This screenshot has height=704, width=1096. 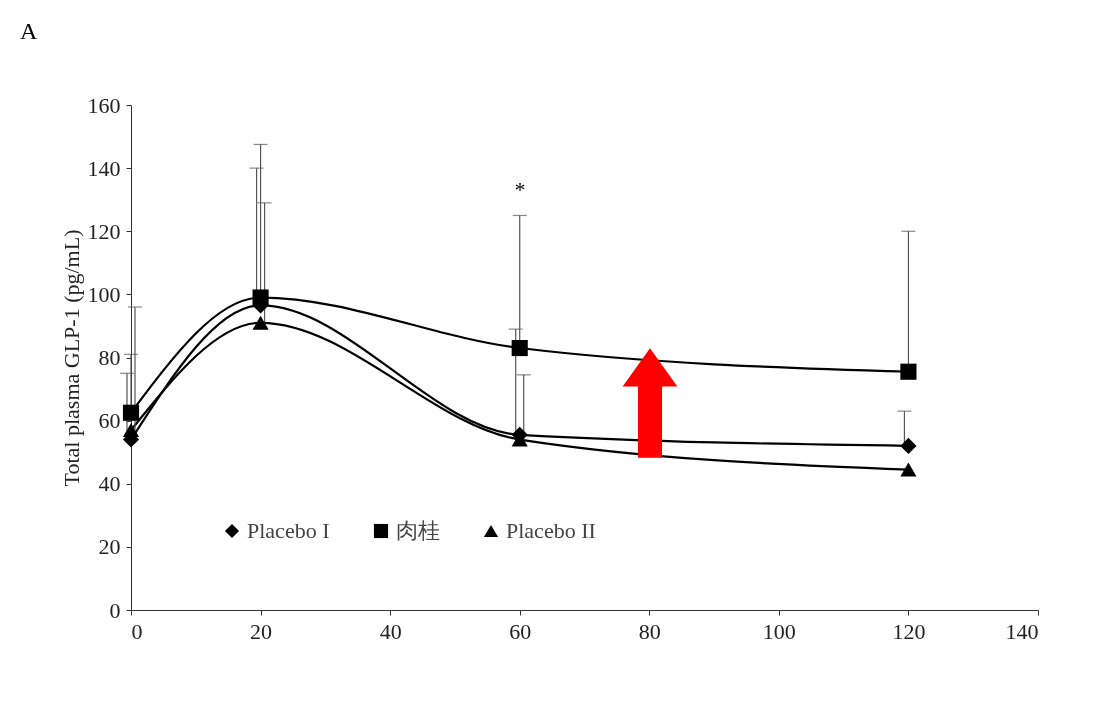 What do you see at coordinates (649, 631) in the screenshot?
I see `x-tick-label: 80` at bounding box center [649, 631].